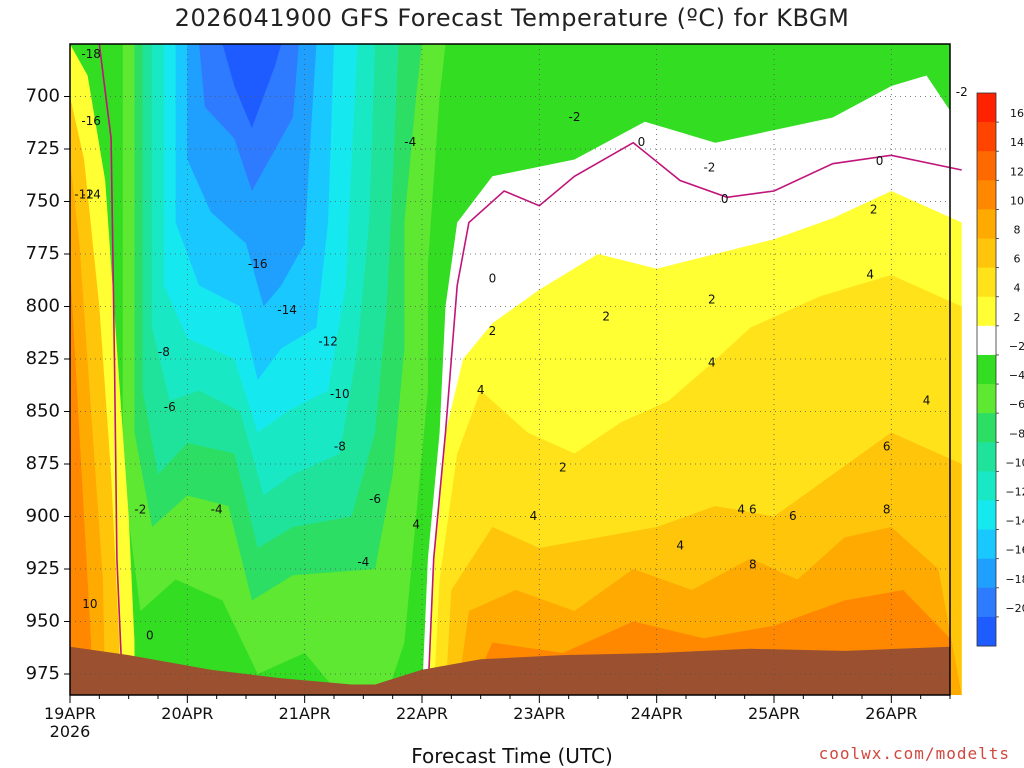  What do you see at coordinates (512, 756) in the screenshot?
I see `x-axis-label: Forecast Time (UTC)` at bounding box center [512, 756].